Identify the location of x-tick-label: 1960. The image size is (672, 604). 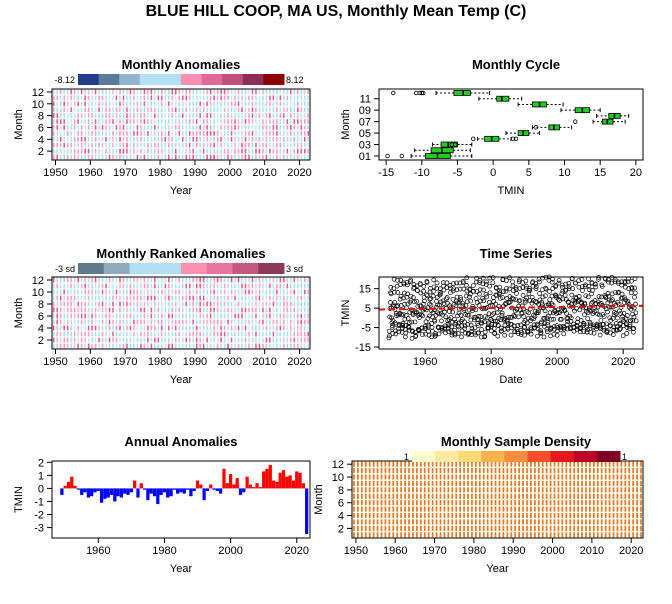
(425, 362).